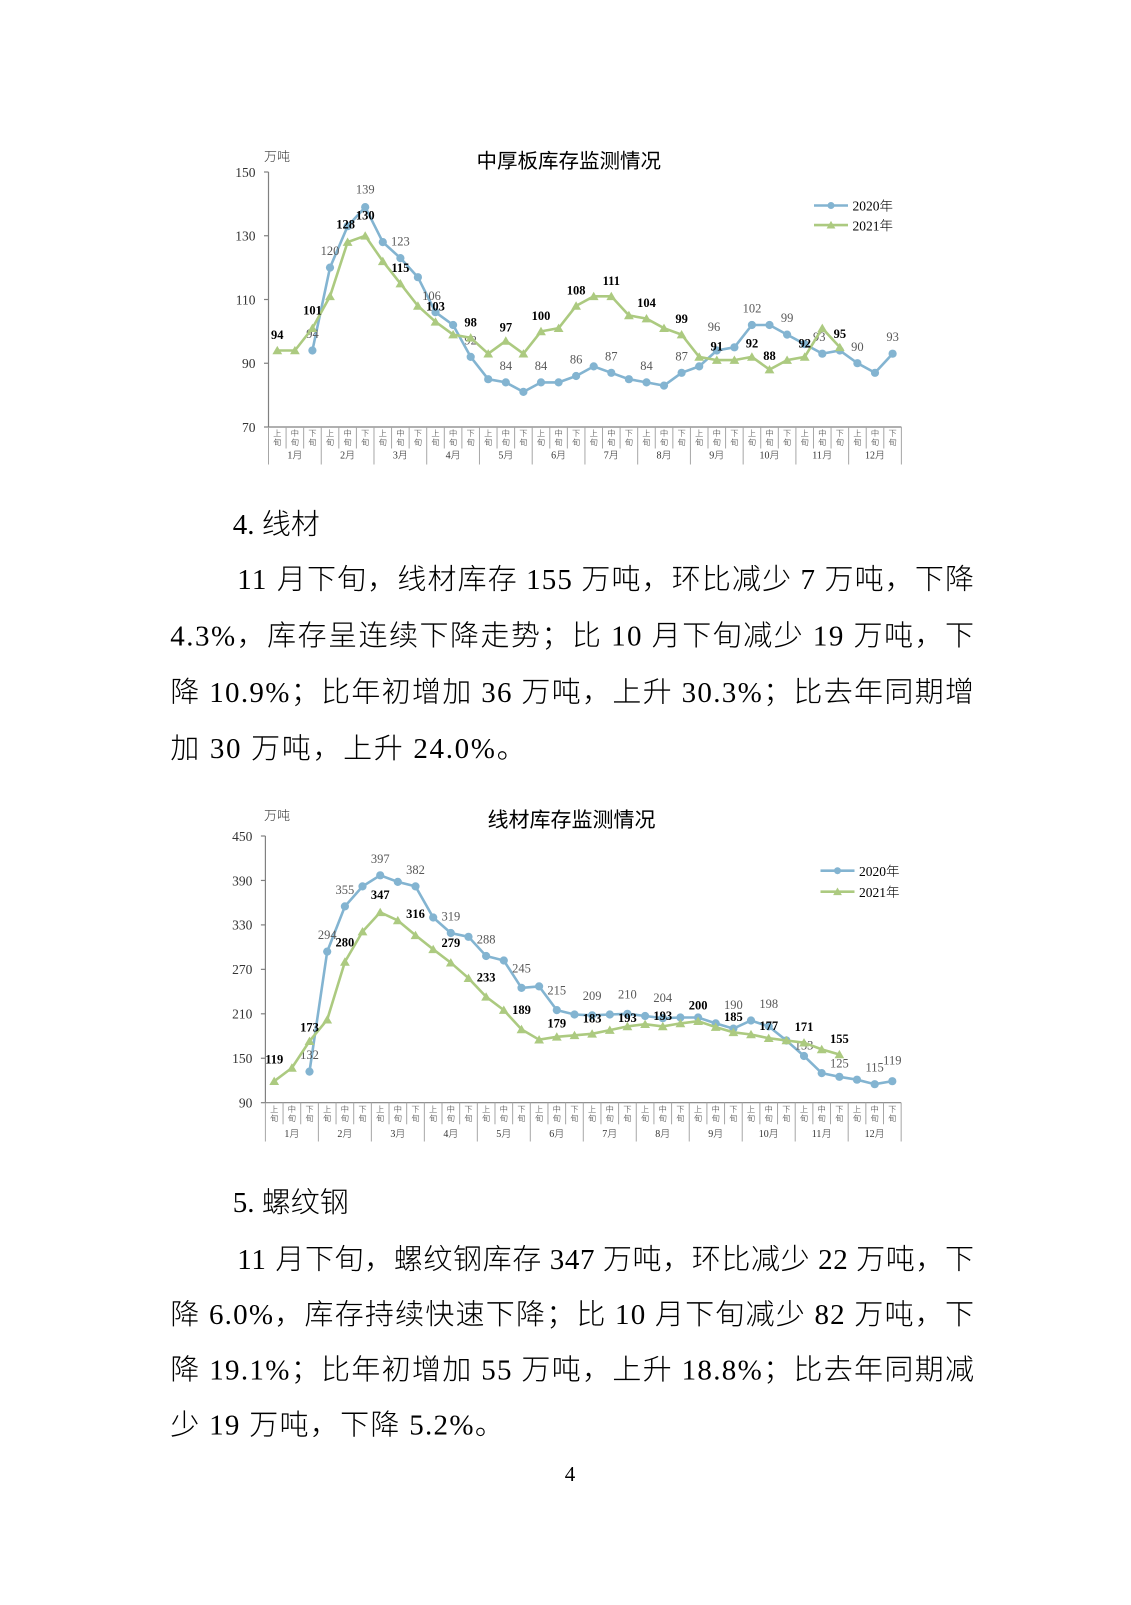 The height and width of the screenshot is (1605, 1131). What do you see at coordinates (242, 925) in the screenshot?
I see `svg-text: 330` at bounding box center [242, 925].